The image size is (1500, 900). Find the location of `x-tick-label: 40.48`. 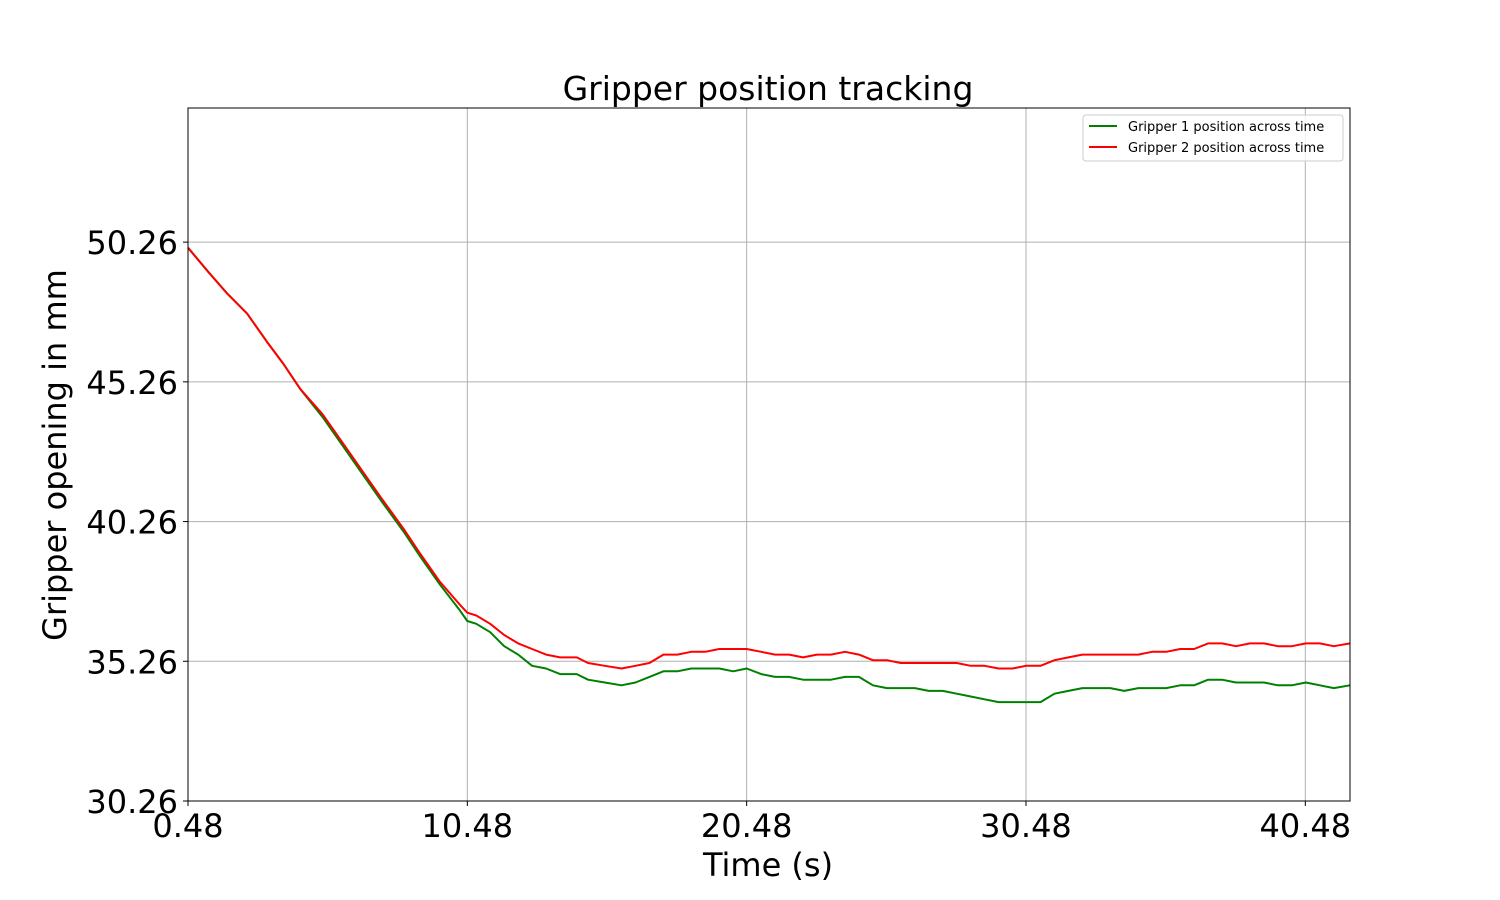

x-tick-label: 40.48 is located at coordinates (1306, 826).